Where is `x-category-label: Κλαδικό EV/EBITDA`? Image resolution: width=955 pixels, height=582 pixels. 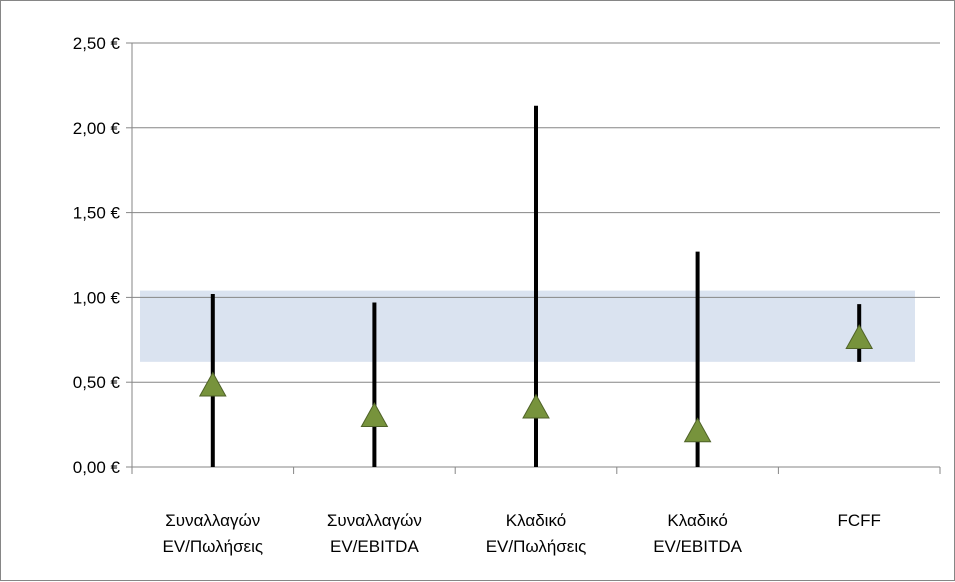 x-category-label: Κλαδικό EV/EBITDA is located at coordinates (697, 533).